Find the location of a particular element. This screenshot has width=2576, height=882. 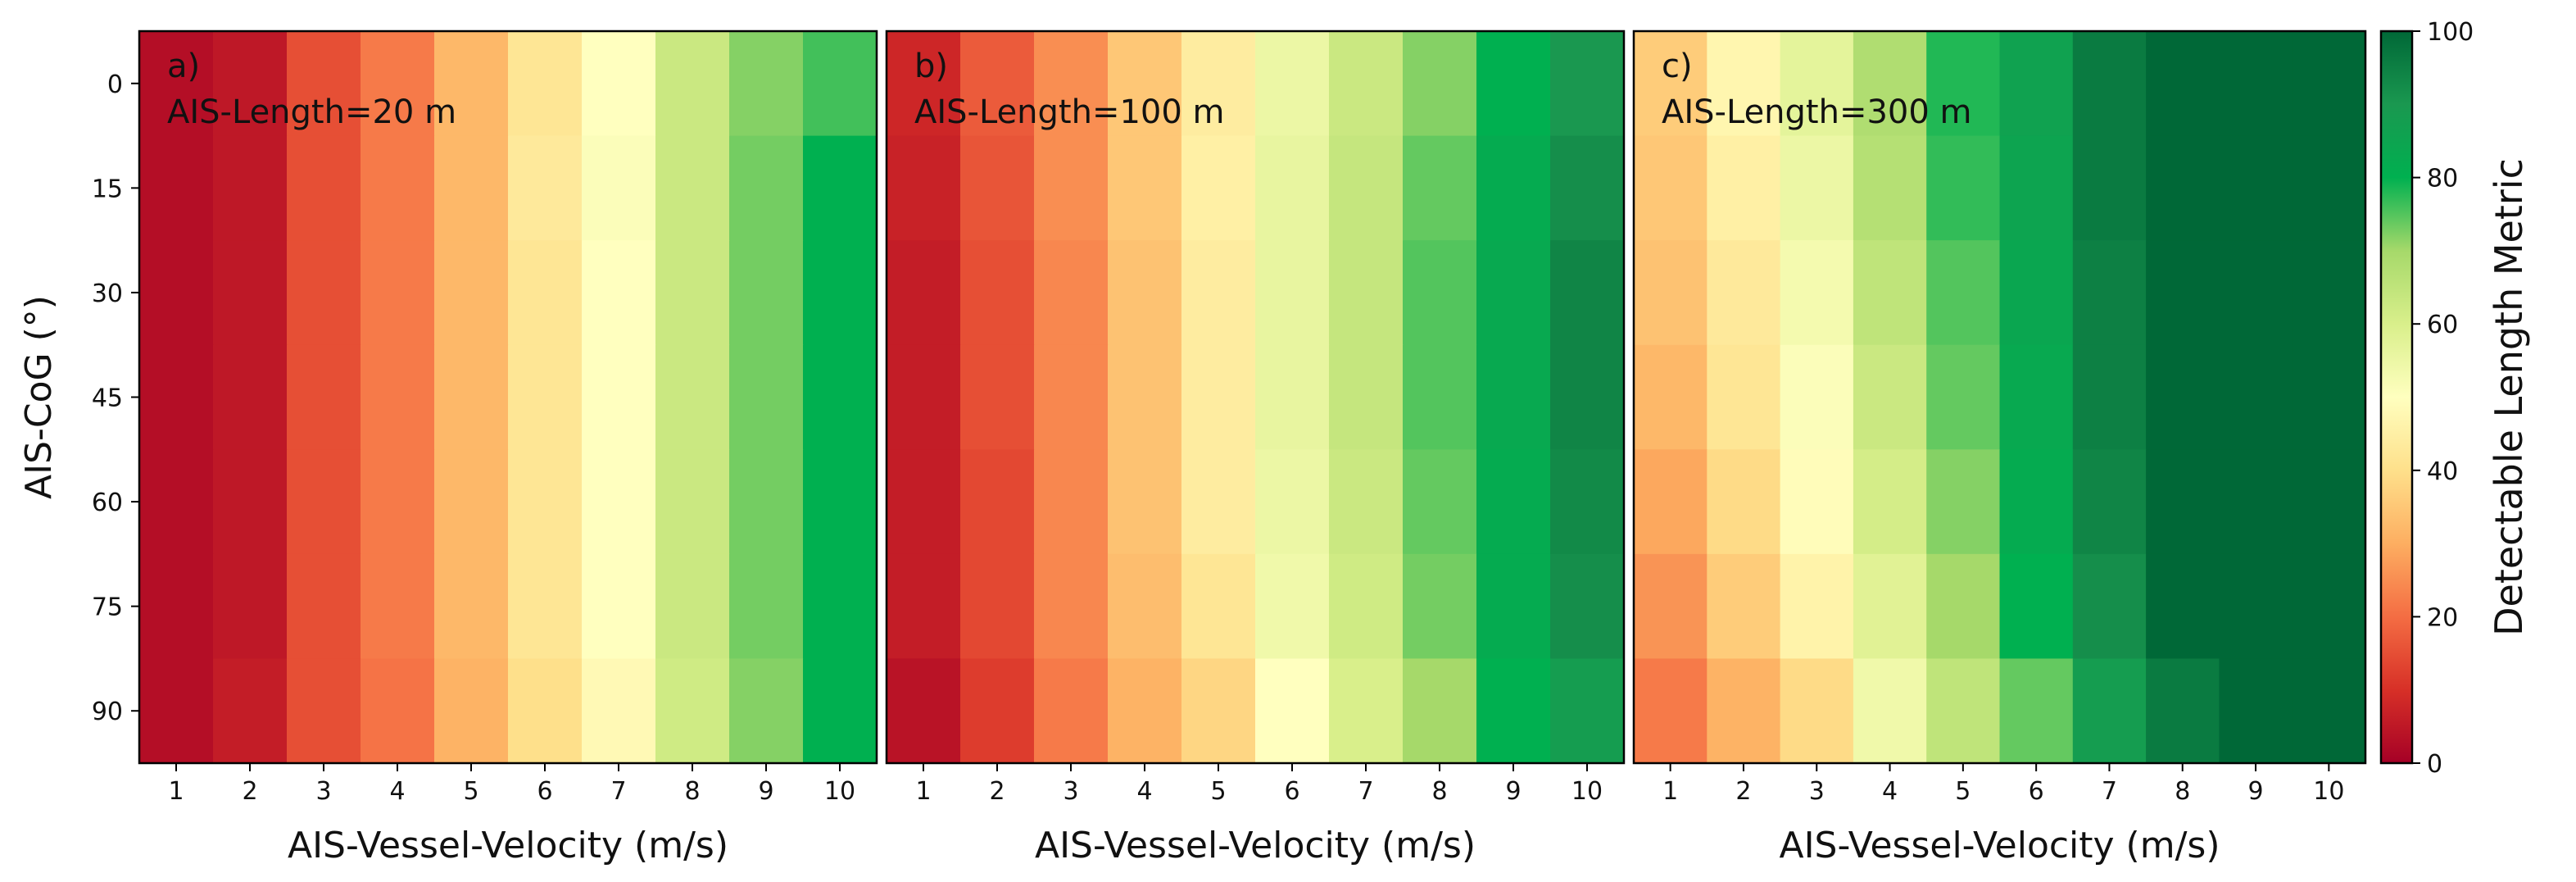

panel-title-c: AIS-Length=300 m is located at coordinates (1817, 112).